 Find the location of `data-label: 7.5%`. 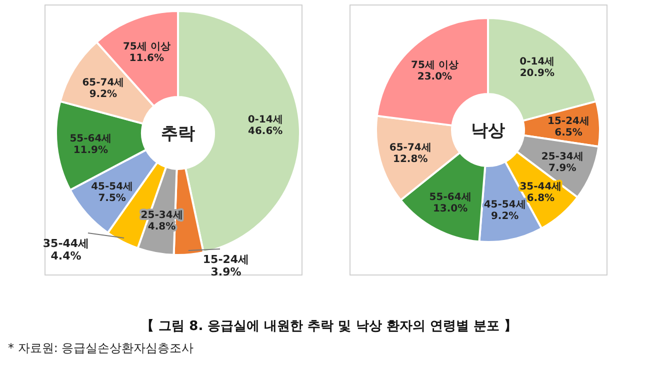

data-label: 7.5% is located at coordinates (112, 198).